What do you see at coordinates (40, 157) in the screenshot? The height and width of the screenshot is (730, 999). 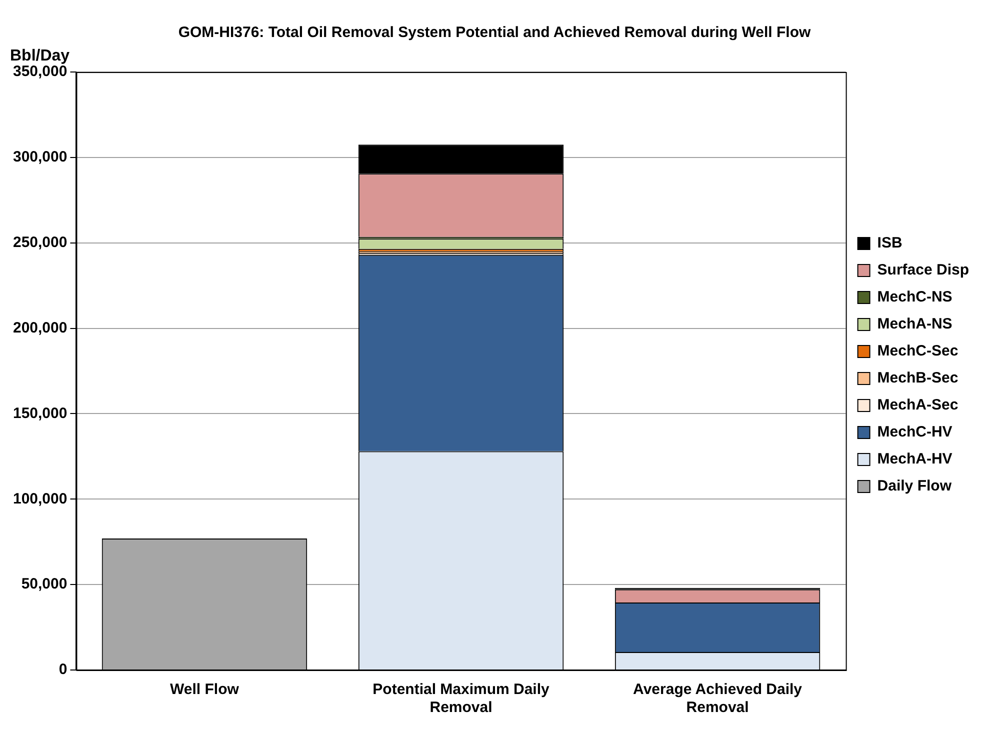 I see `y-tick-label: 300,000` at bounding box center [40, 157].